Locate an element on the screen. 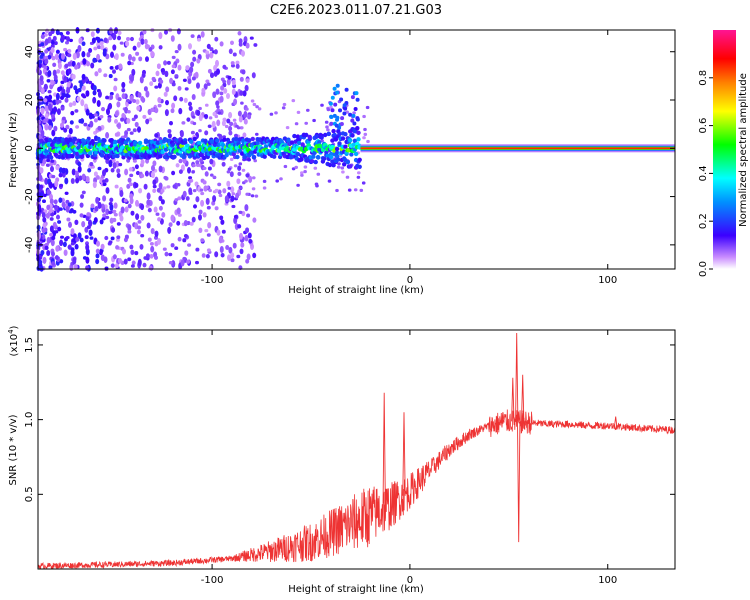  snr-y-tick-label: 1.5 is located at coordinates (29, 345).